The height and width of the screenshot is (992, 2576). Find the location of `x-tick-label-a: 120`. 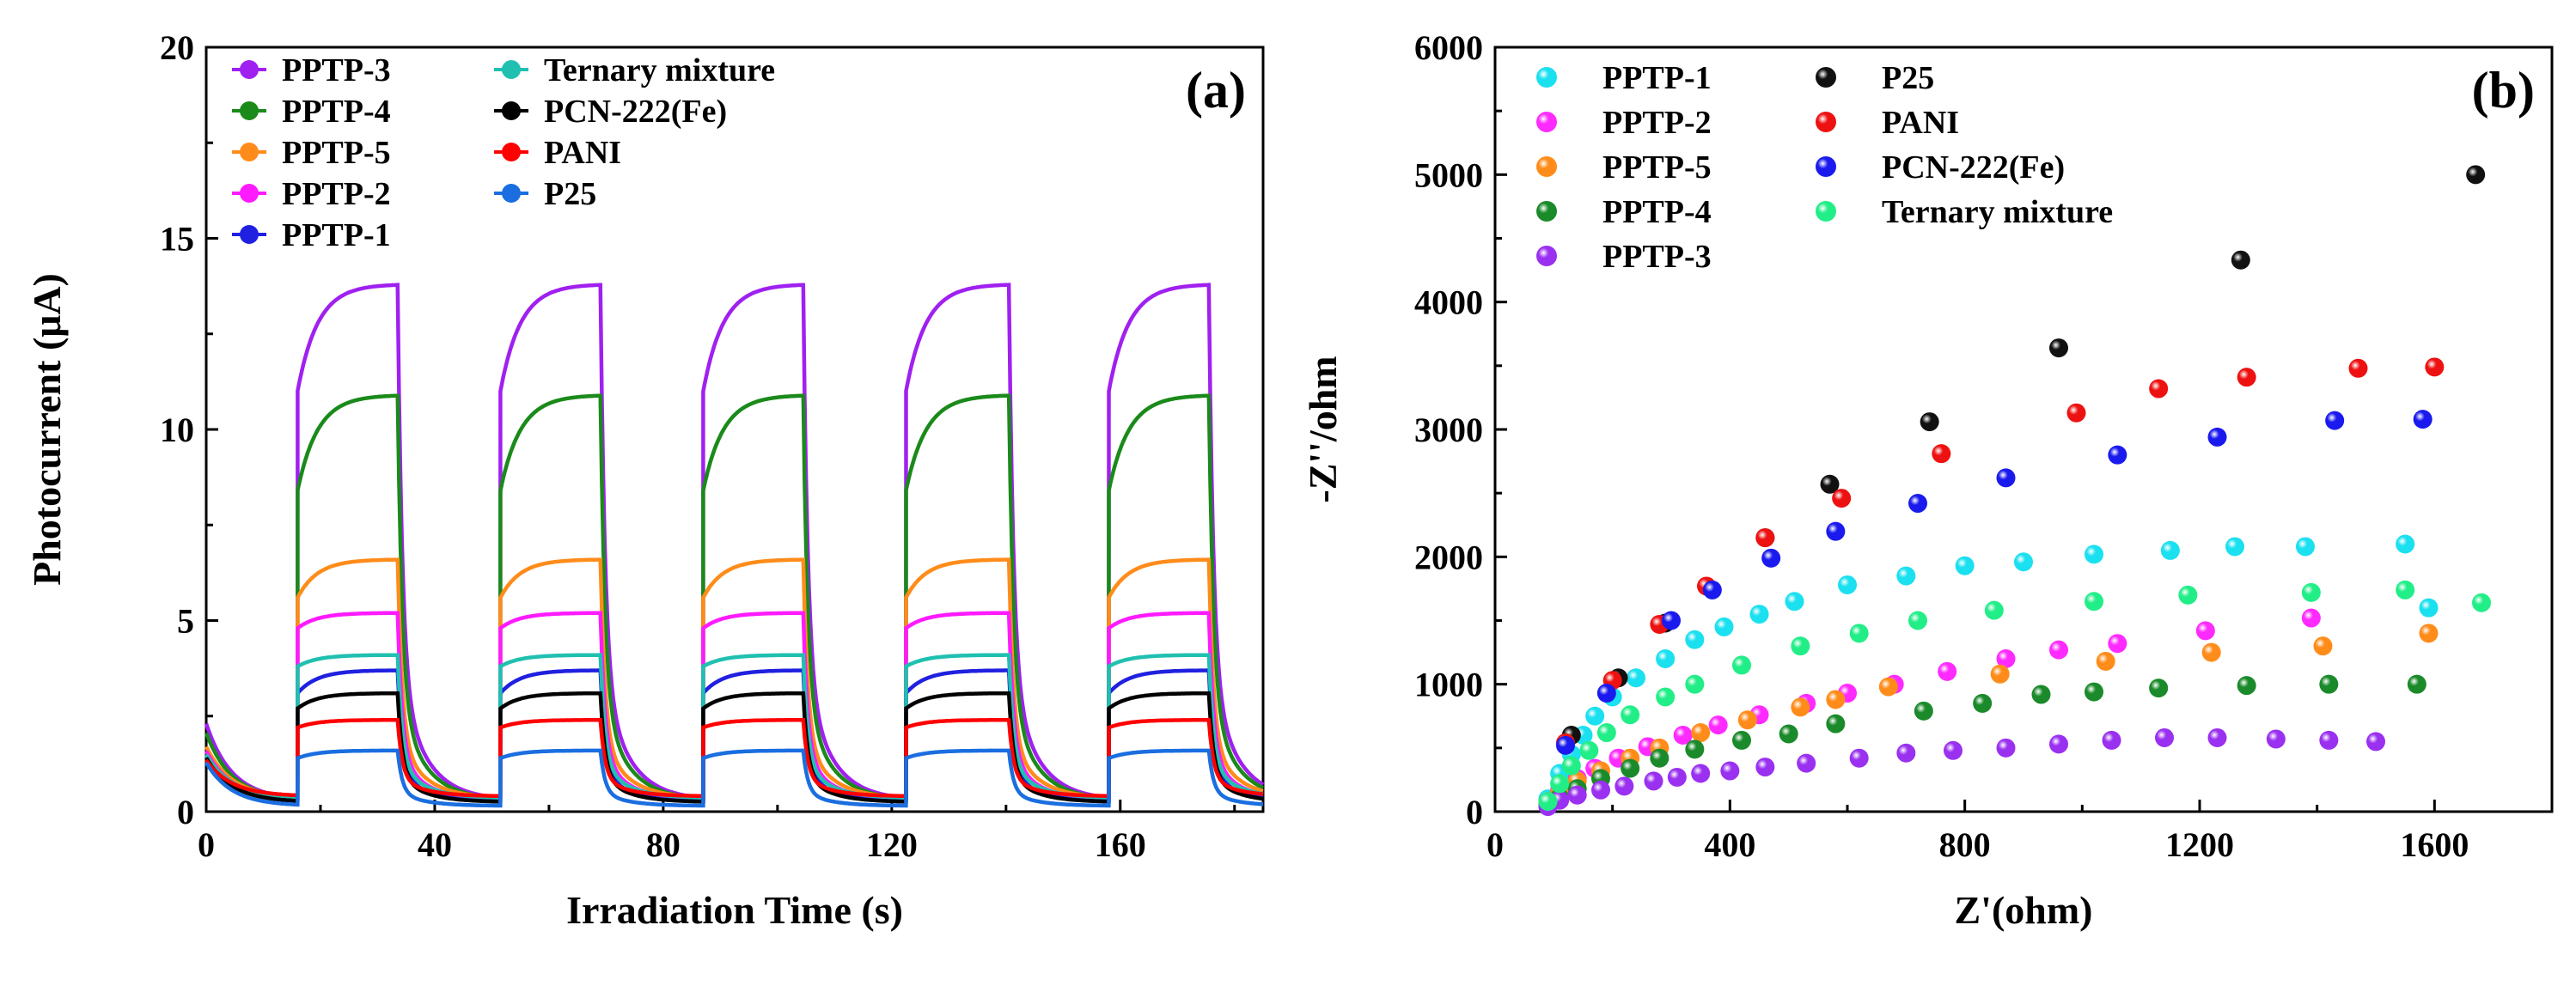

x-tick-label-a: 120 is located at coordinates (892, 844).